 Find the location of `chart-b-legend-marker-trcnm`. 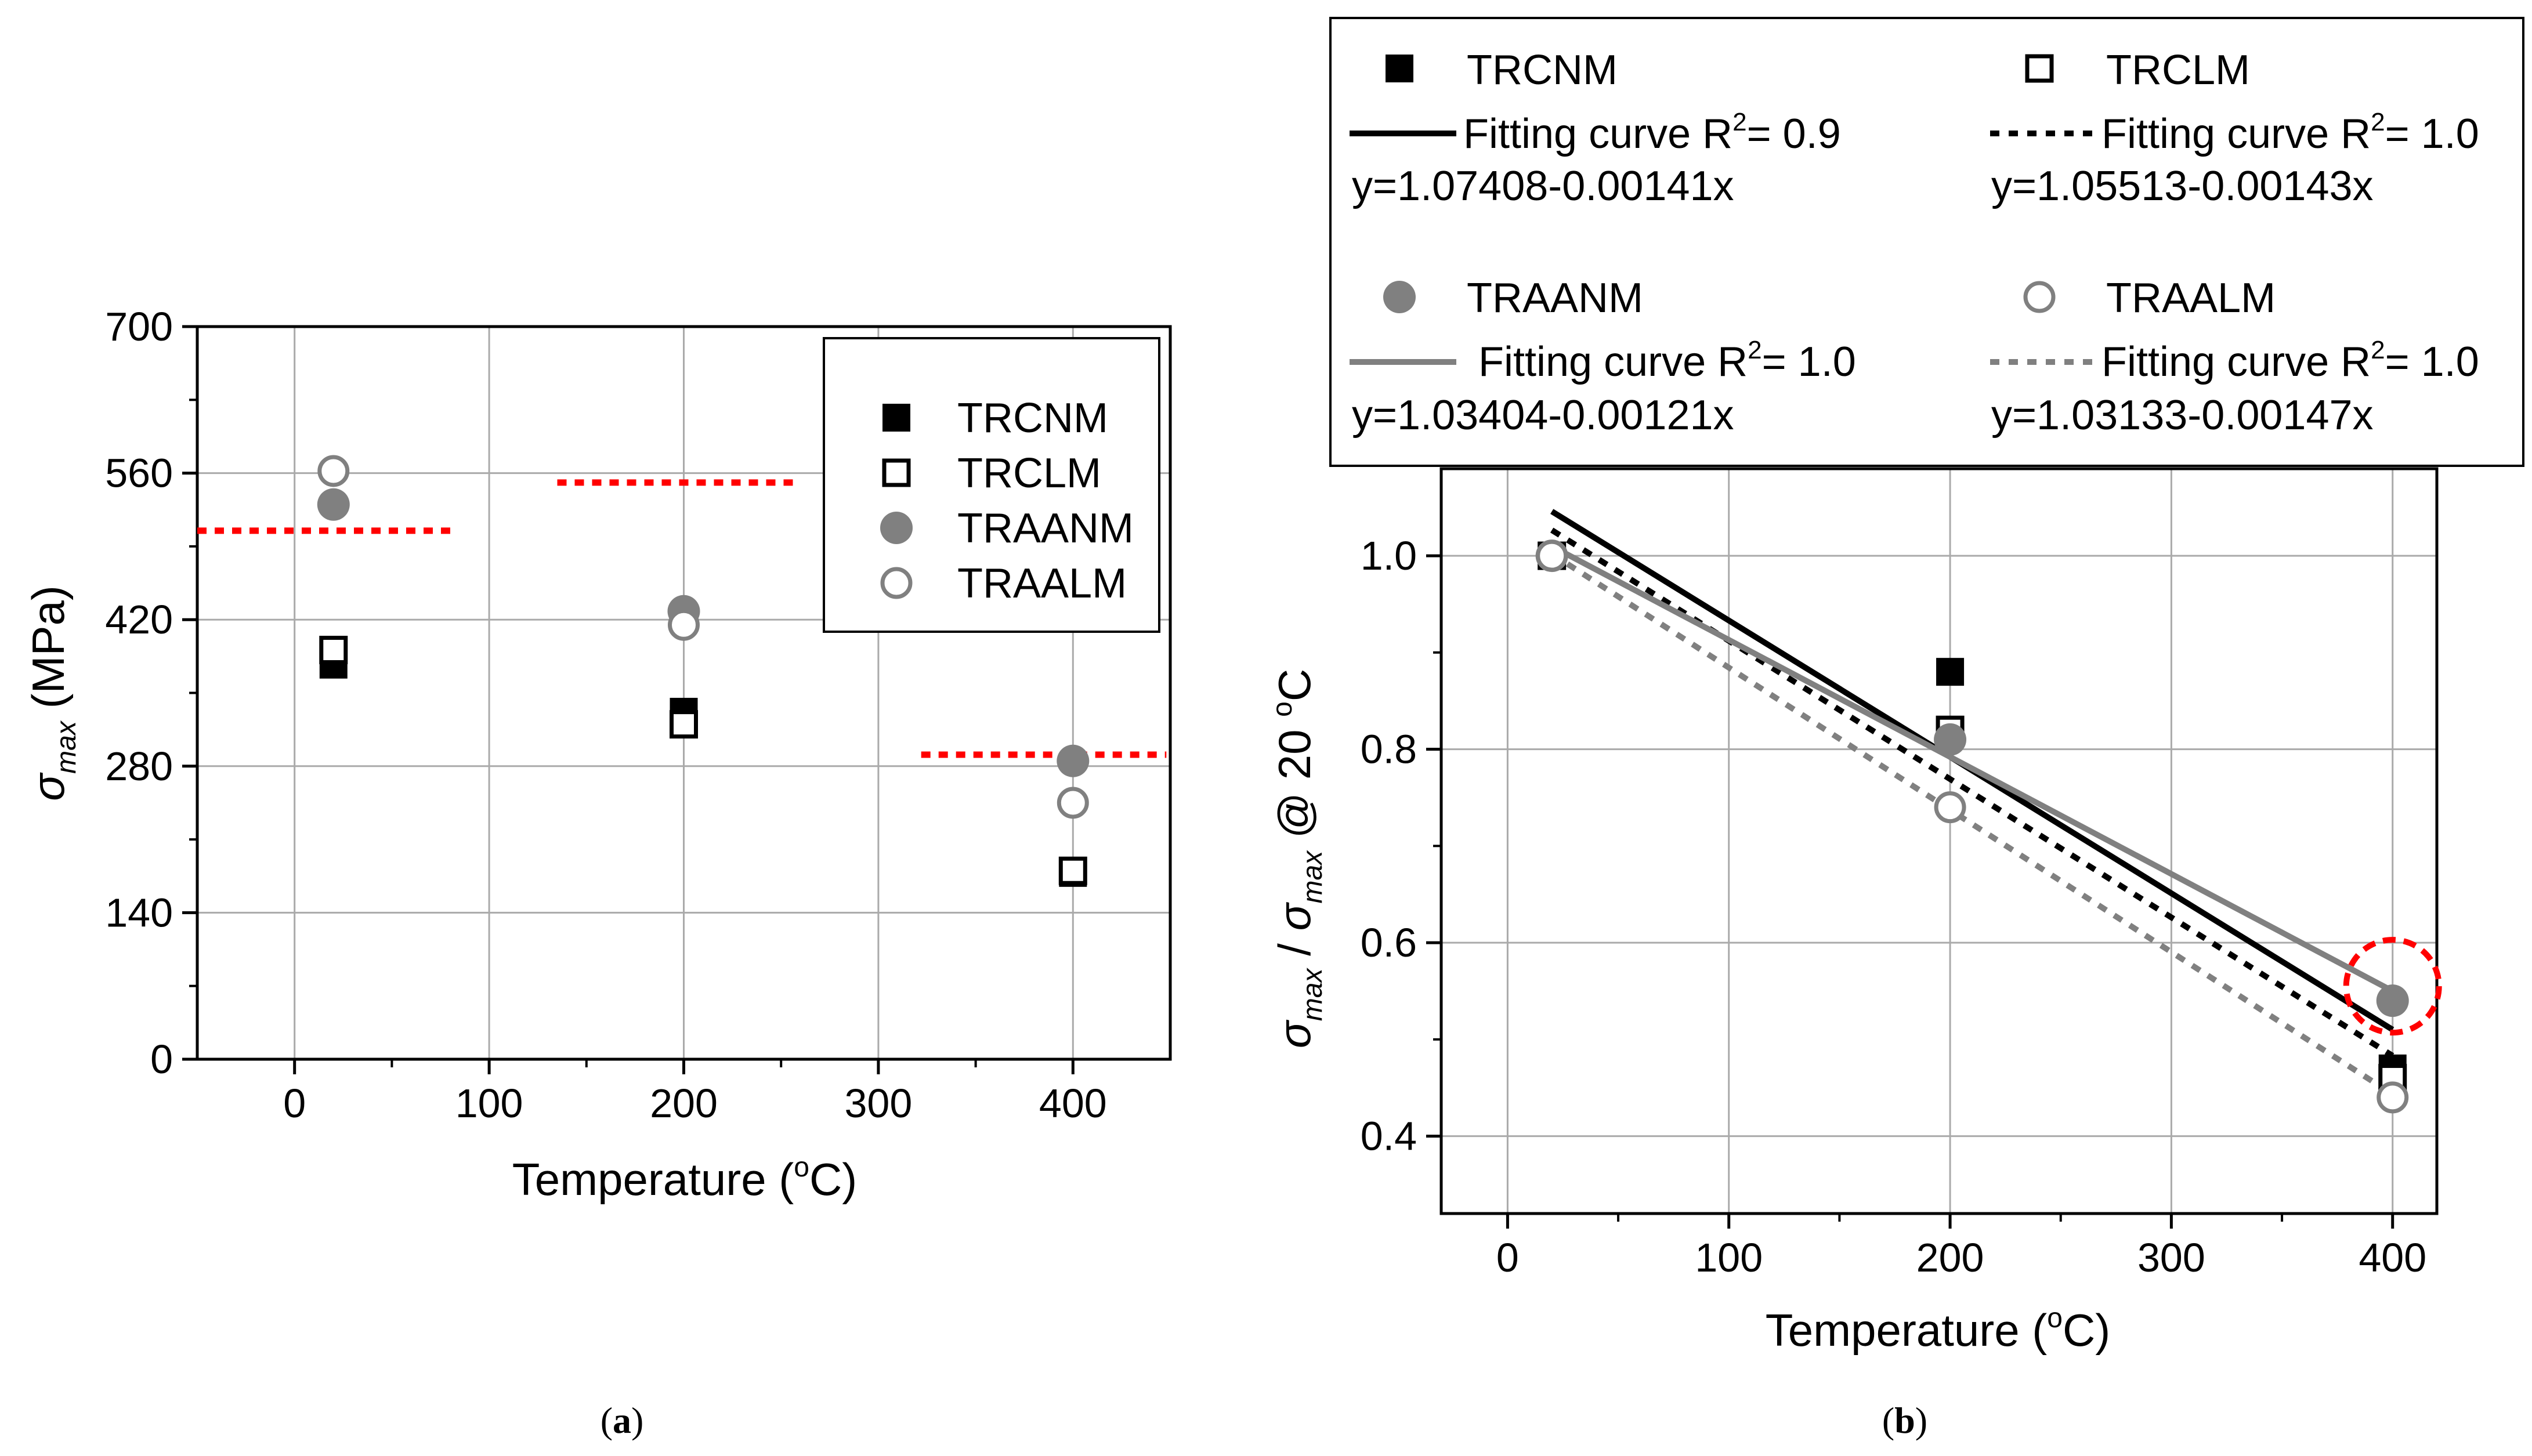

chart-b-legend-marker-trcnm is located at coordinates (1399, 68).